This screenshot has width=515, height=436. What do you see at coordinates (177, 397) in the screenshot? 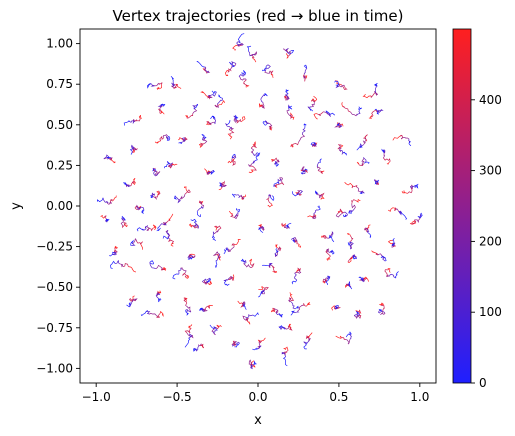
I see `x-tick-label: −0.5` at bounding box center [177, 397].